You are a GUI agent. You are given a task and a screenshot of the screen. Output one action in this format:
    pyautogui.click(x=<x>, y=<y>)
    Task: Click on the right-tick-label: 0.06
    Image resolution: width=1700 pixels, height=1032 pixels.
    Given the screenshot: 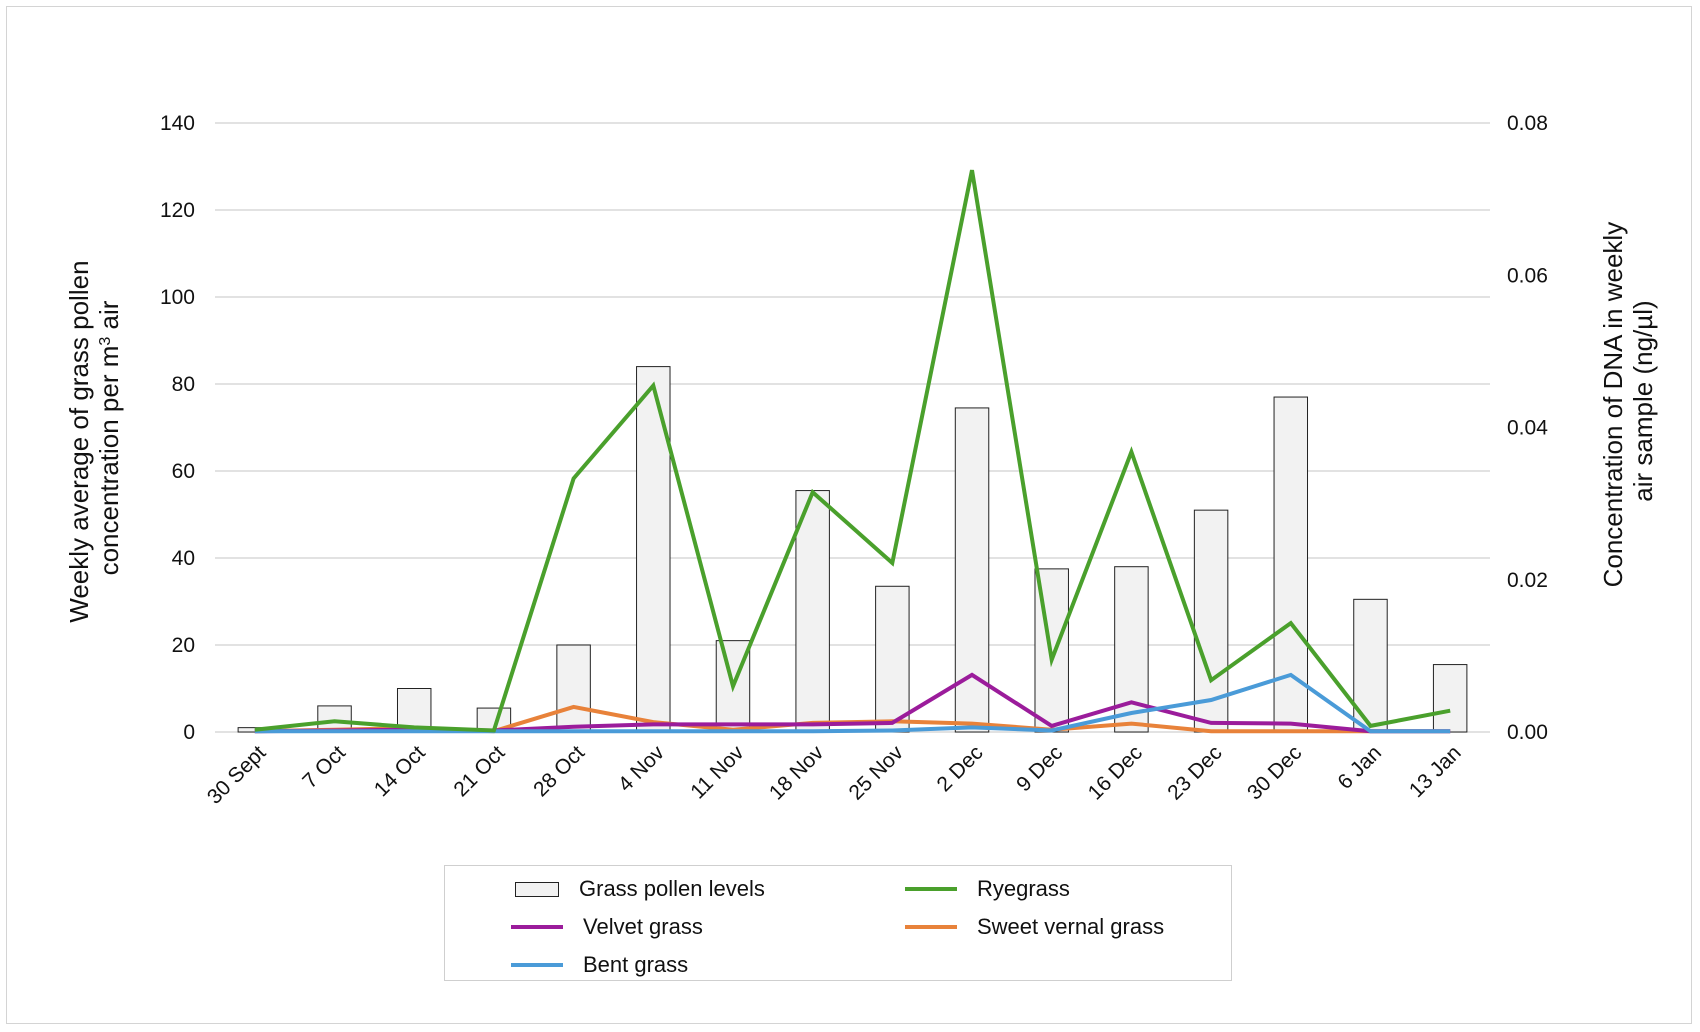 What is the action you would take?
    pyautogui.click(x=1527, y=275)
    